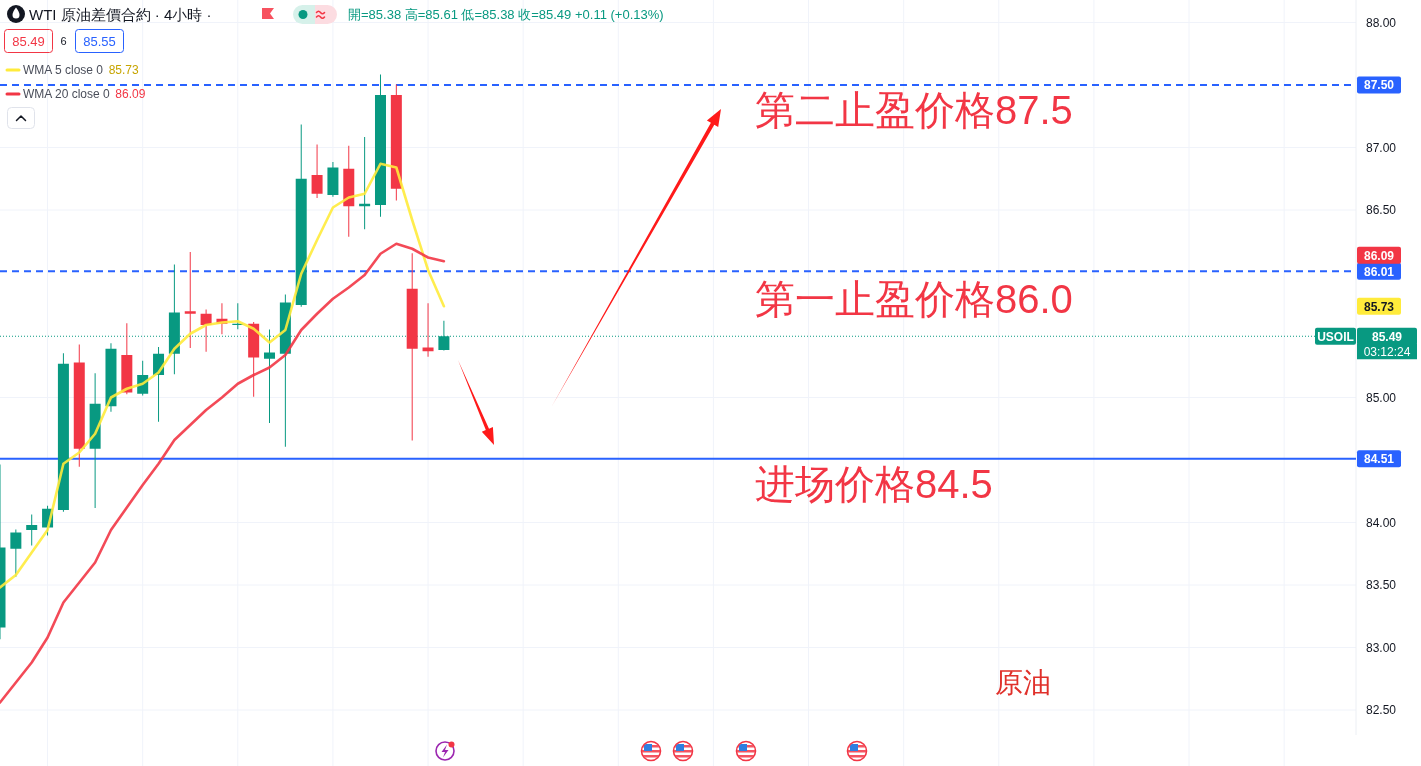 Image resolution: width=1421 pixels, height=766 pixels. Describe the element at coordinates (99, 41) in the screenshot. I see `annotation: 85.55` at that location.